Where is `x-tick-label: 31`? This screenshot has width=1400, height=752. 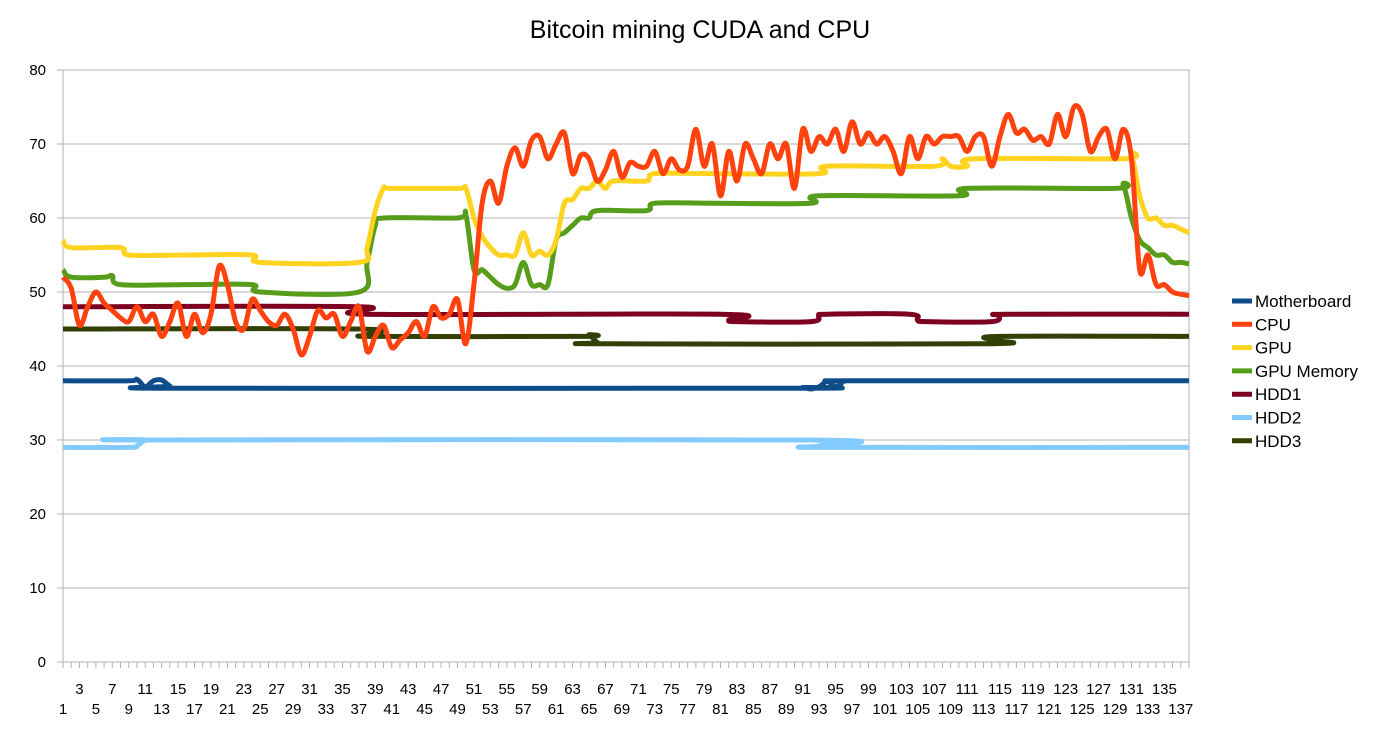 x-tick-label: 31 is located at coordinates (309, 689).